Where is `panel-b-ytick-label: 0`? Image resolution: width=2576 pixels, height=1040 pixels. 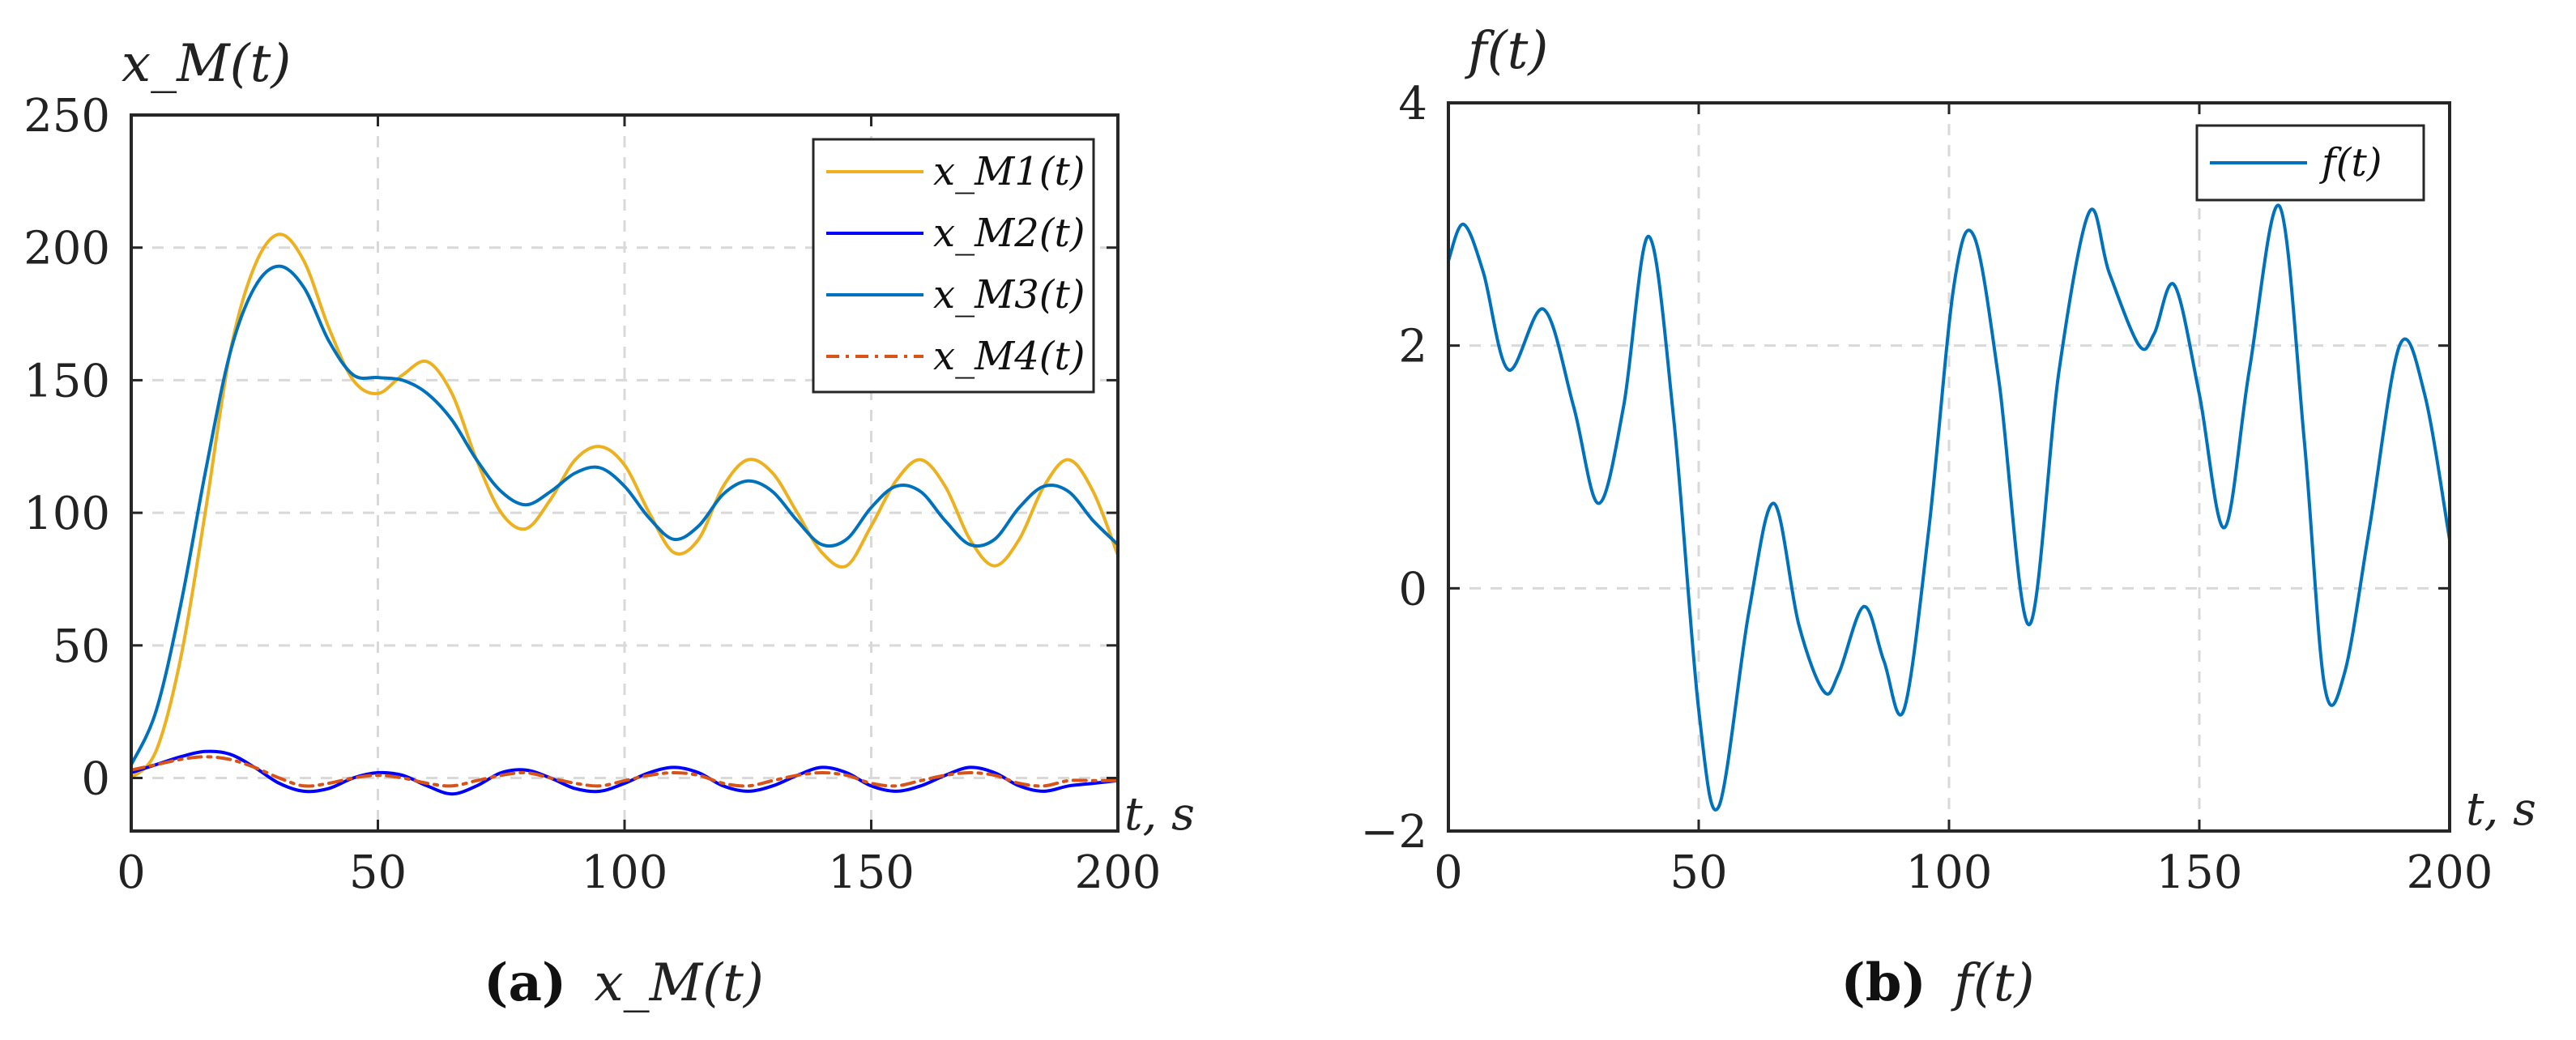
panel-b-ytick-label: 0 is located at coordinates (1412, 589).